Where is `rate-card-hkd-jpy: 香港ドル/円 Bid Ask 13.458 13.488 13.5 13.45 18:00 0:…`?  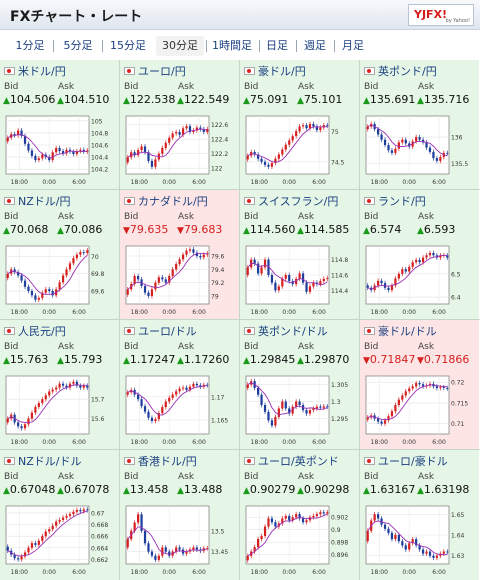
rate-card-hkd-jpy: 香港ドル/円 Bid Ask 13.458 13.488 13.5 13.45 18:00 0:… is located at coordinates (179, 515).